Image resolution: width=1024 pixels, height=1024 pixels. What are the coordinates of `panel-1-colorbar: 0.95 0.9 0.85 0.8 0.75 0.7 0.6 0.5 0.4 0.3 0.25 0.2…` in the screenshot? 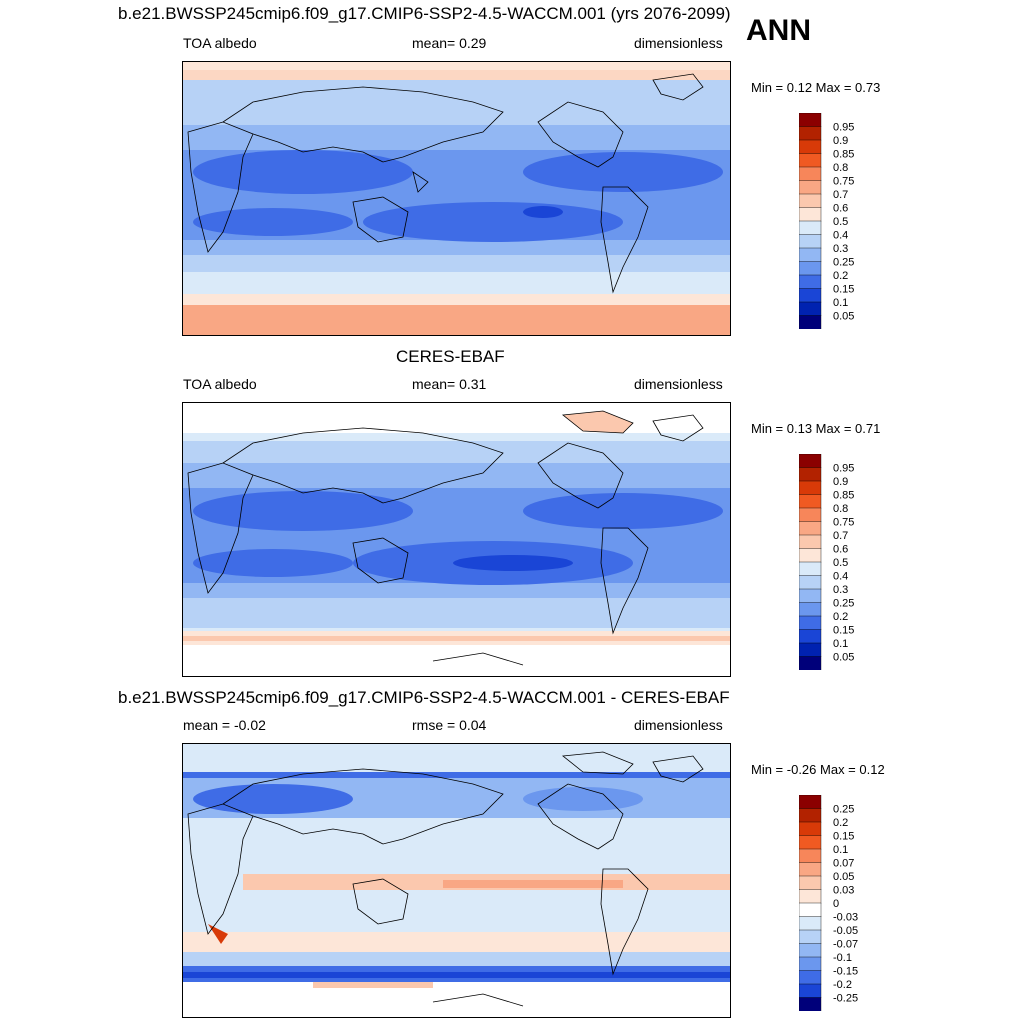 It's located at (828, 223).